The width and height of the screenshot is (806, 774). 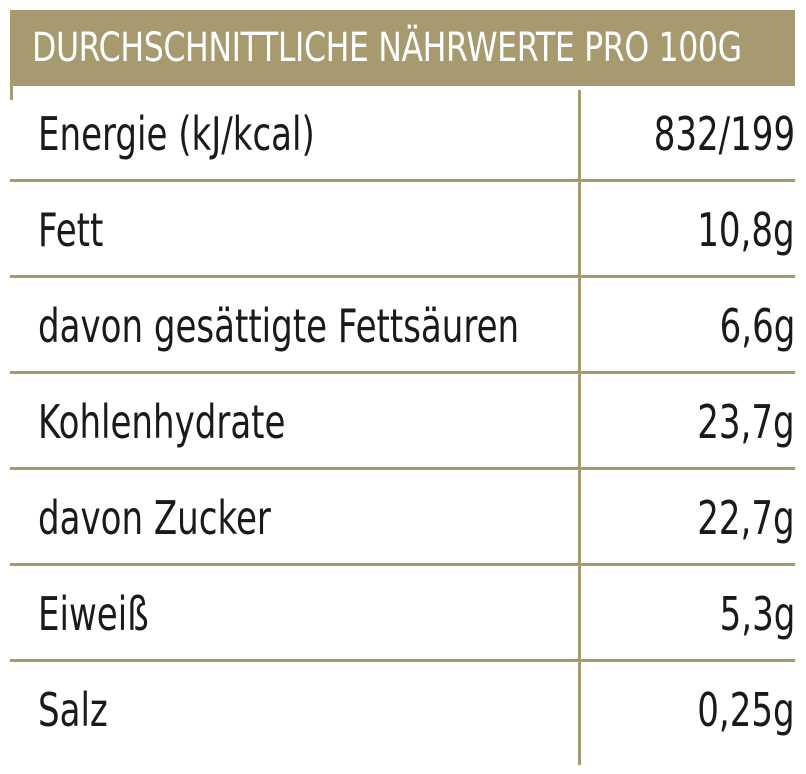 I want to click on row-value: 10,8g, so click(x=746, y=230).